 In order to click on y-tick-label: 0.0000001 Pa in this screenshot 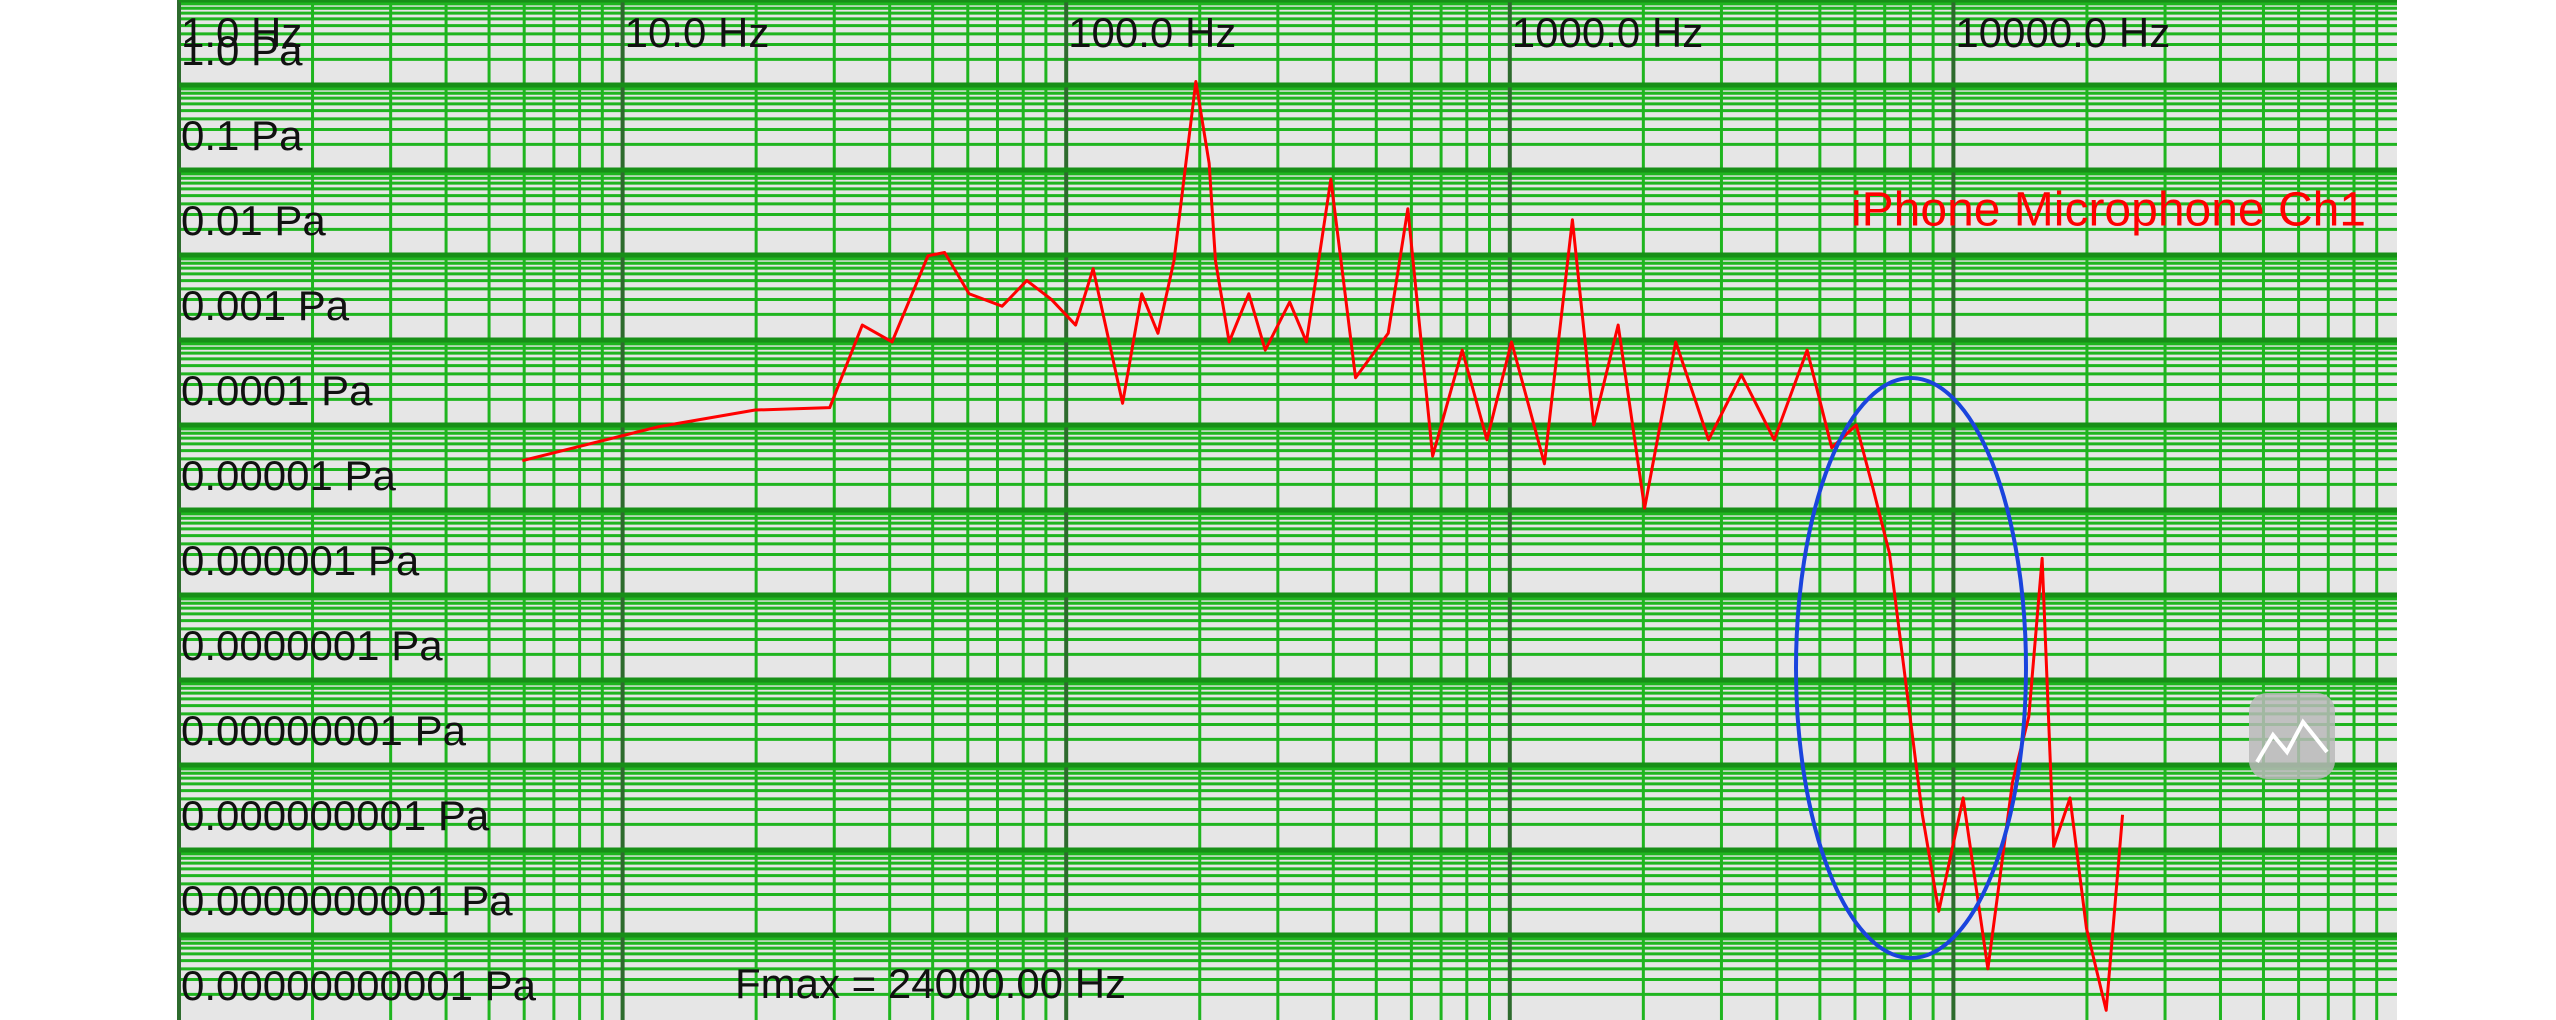, I will do `click(312, 645)`.